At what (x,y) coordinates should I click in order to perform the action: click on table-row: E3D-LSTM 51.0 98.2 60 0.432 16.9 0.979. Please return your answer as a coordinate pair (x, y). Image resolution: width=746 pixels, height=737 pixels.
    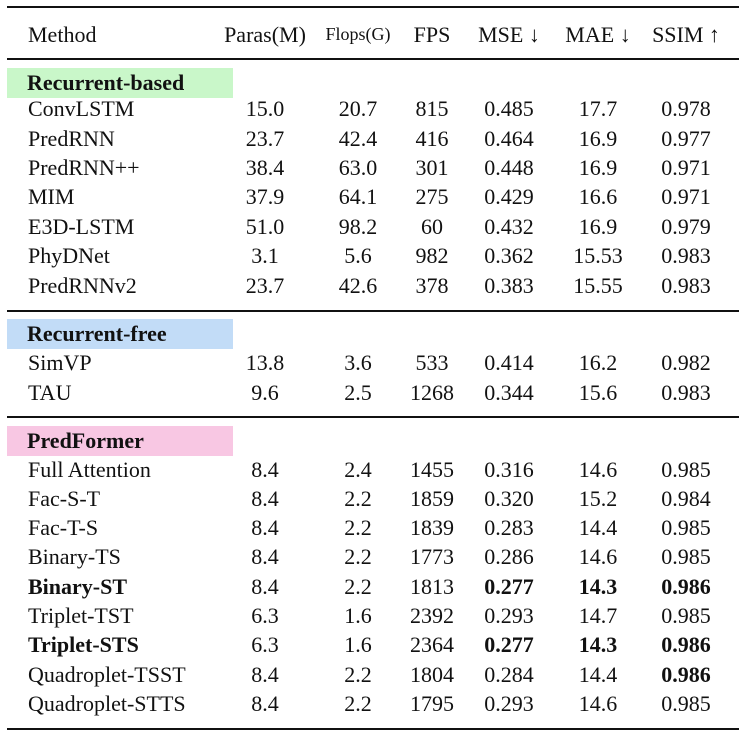
    Looking at the image, I should click on (373, 226).